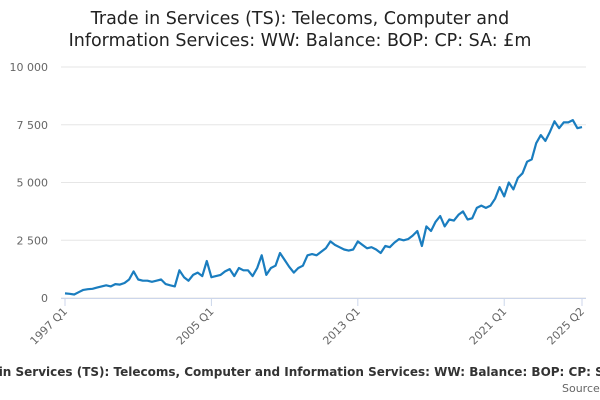  I want to click on y-tick-label: 2 500, so click(33, 240).